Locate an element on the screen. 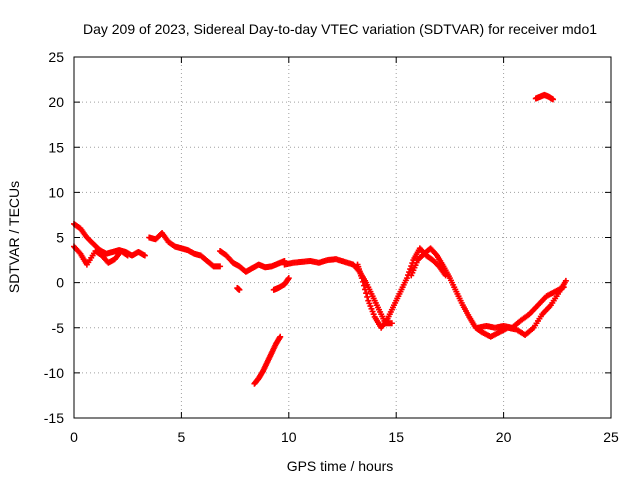 Image resolution: width=640 pixels, height=480 pixels. y-tick-label: 25 is located at coordinates (56, 57).